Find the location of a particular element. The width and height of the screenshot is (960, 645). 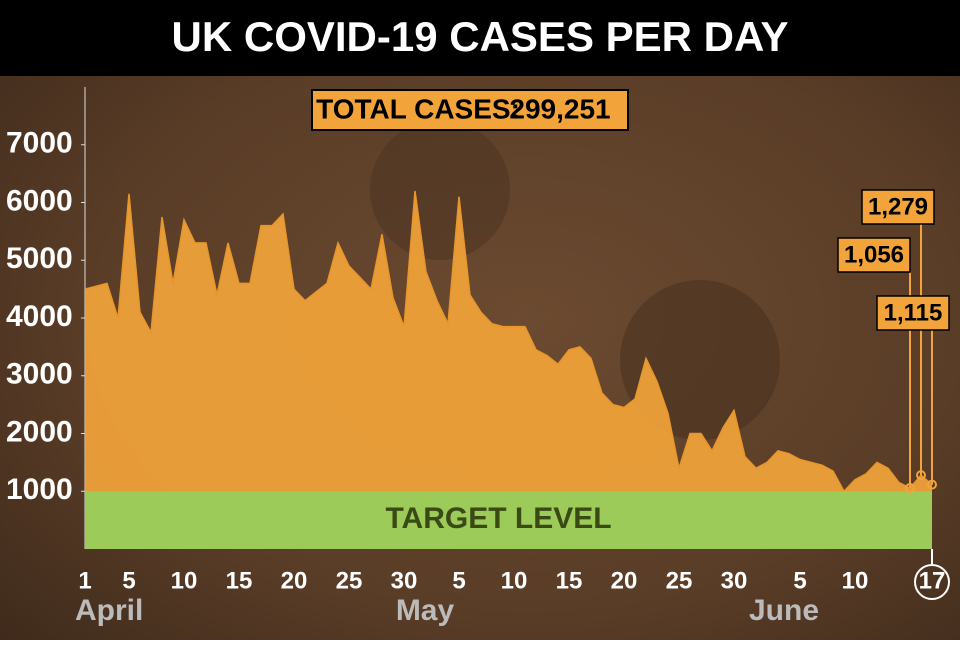

y-tick-label: 5000 is located at coordinates (39, 258).